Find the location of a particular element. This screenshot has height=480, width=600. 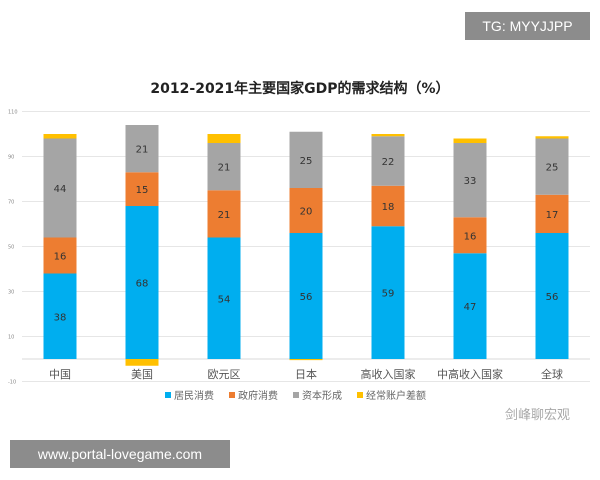

data-label: 18 is located at coordinates (388, 207).